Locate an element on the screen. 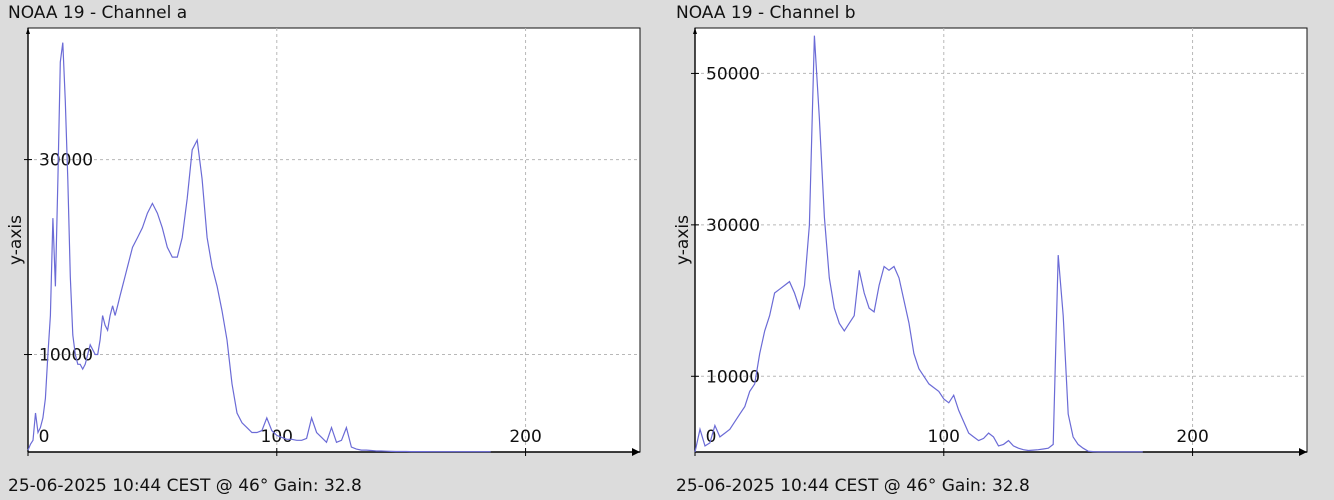  x-tick-label: 0 is located at coordinates (44, 437).